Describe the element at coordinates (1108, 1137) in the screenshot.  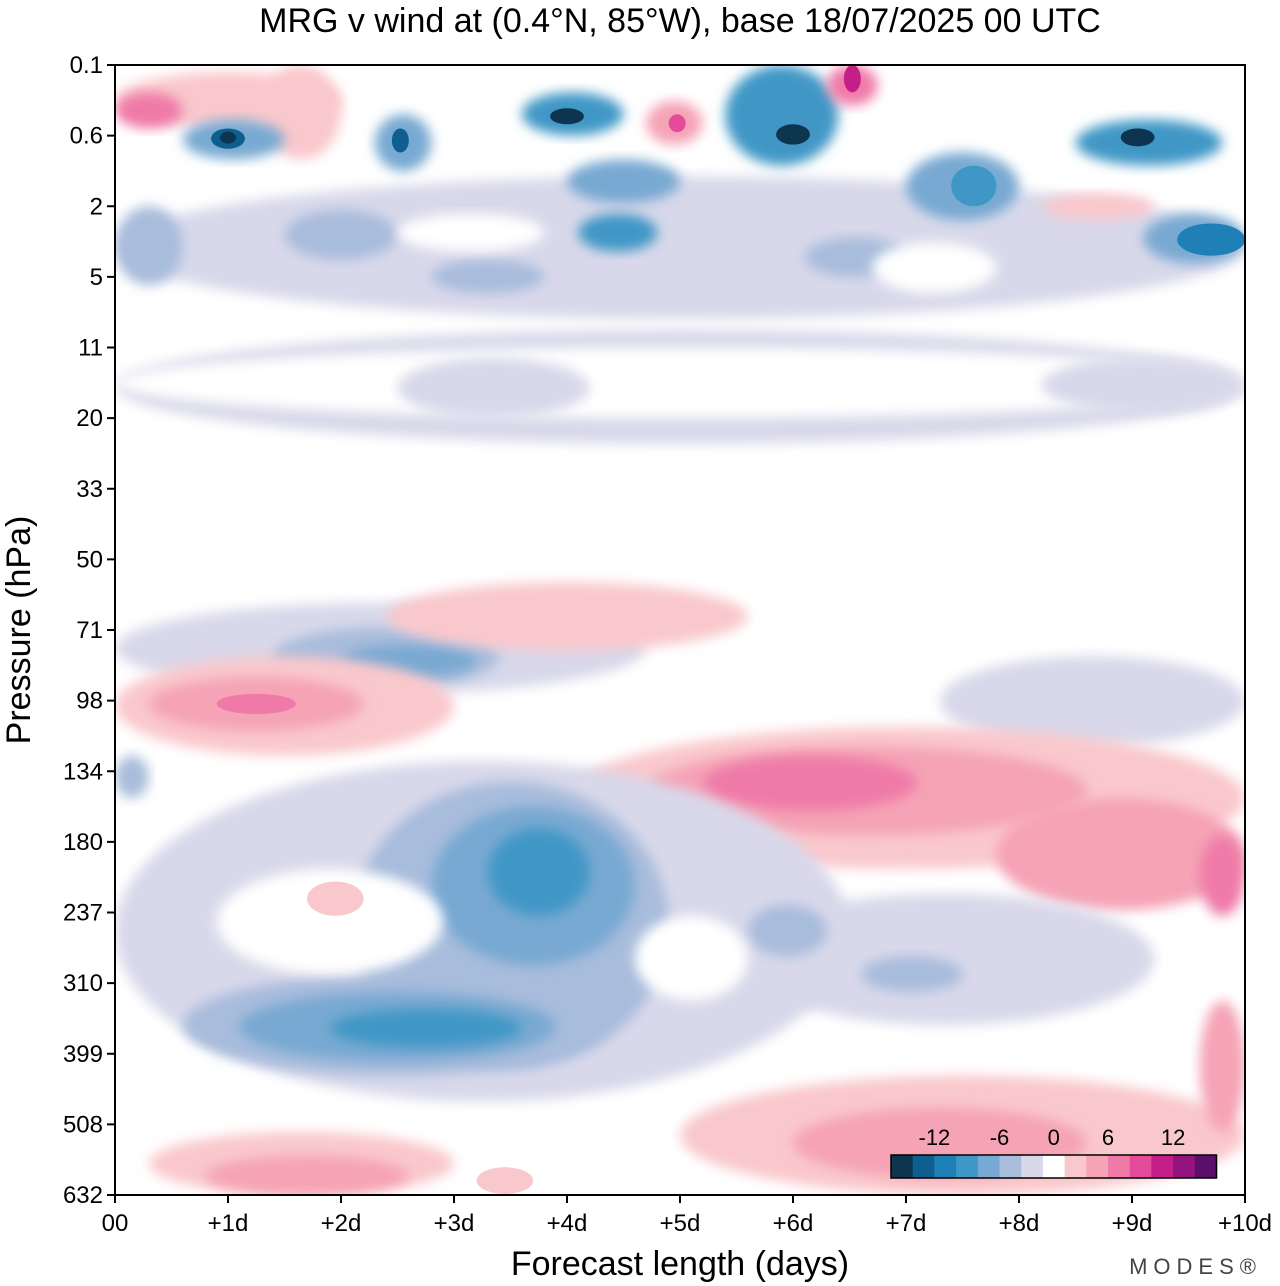
I see `colorbar-label: 6` at that location.